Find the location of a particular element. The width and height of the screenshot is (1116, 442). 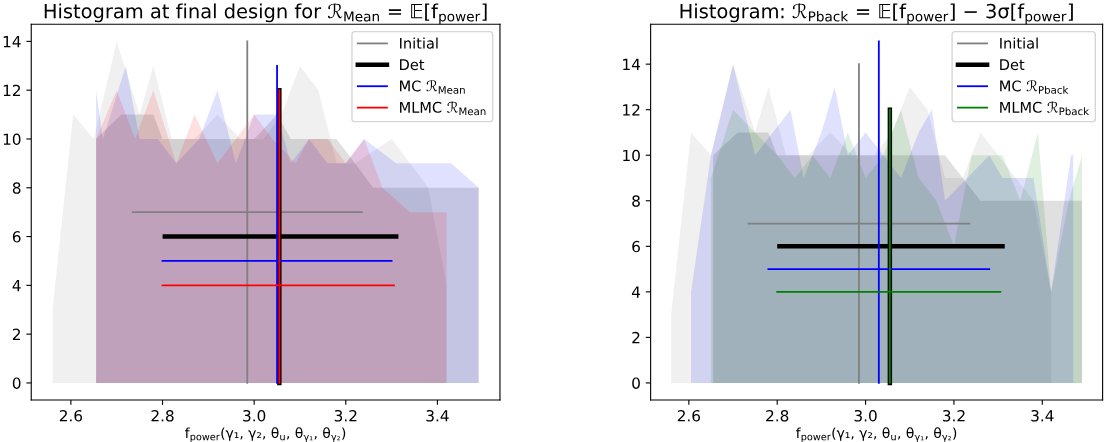

chart-title: Histogram at final design for ℛ$_{Mean}$ = 𝔼[f$_{power}$] is located at coordinates (265, 14).